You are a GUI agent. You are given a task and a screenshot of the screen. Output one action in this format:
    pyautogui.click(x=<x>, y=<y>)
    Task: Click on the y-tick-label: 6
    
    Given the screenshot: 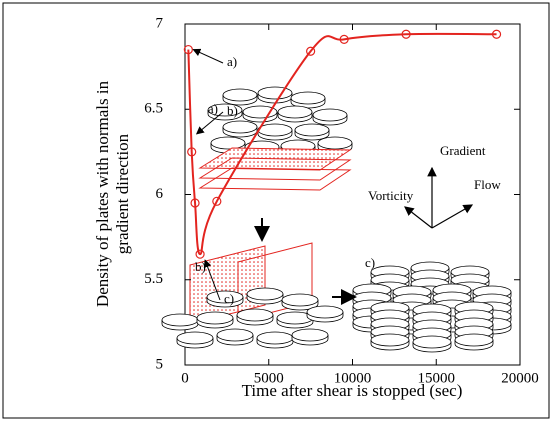 What is the action you would take?
    pyautogui.click(x=160, y=194)
    